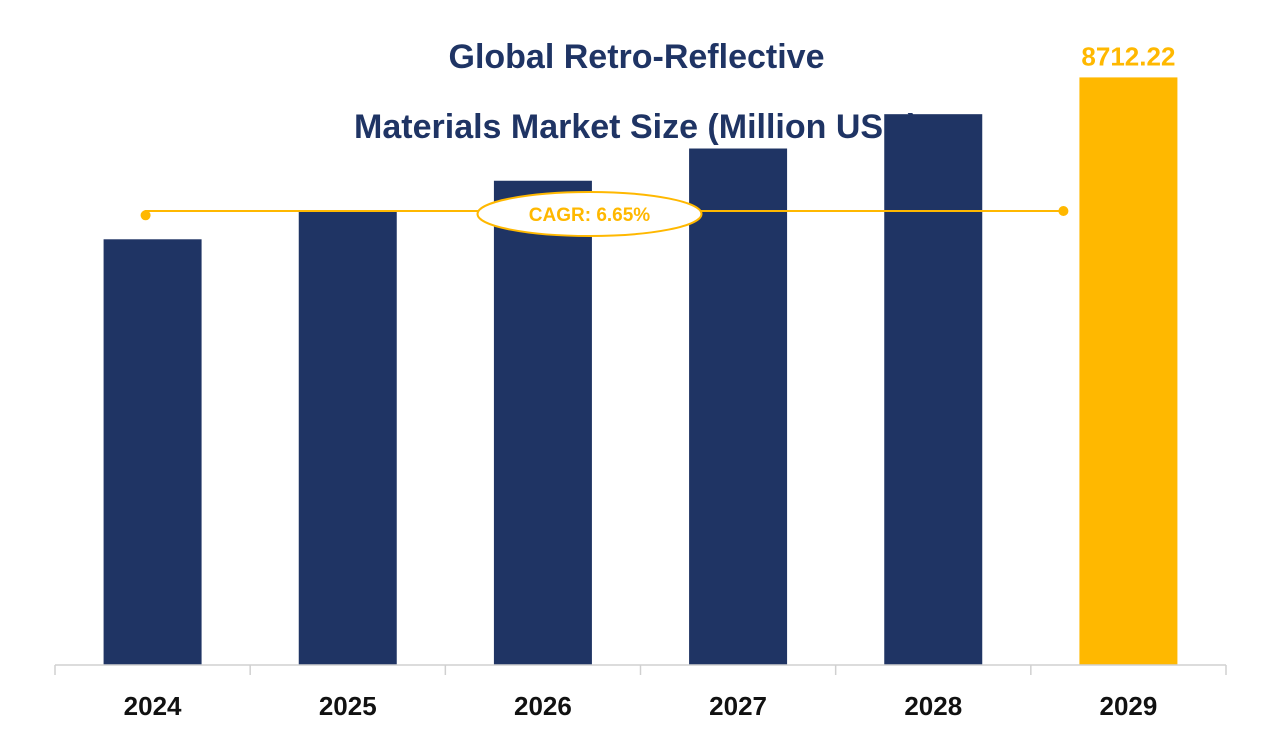  What do you see at coordinates (738, 406) in the screenshot?
I see `bar-2027` at bounding box center [738, 406].